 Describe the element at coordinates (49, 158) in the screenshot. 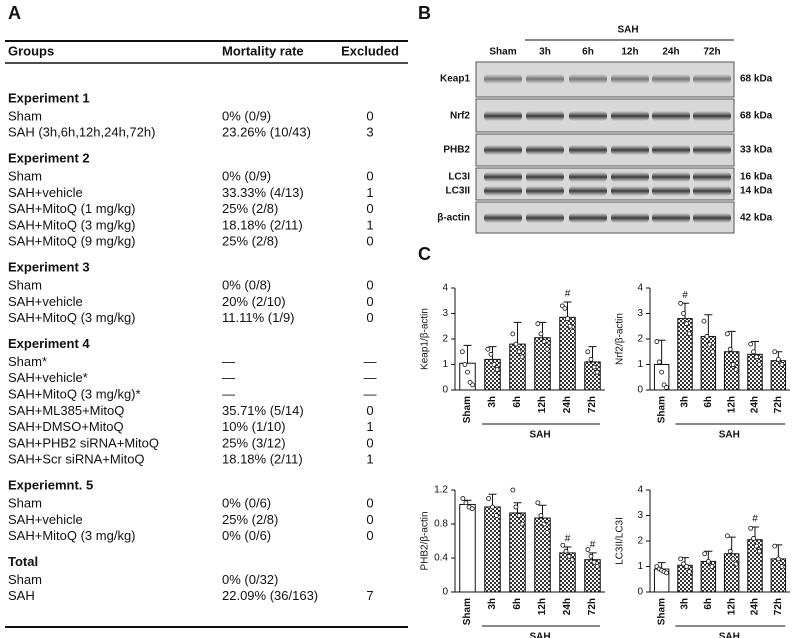

I see `section-title: Experiment 2` at that location.